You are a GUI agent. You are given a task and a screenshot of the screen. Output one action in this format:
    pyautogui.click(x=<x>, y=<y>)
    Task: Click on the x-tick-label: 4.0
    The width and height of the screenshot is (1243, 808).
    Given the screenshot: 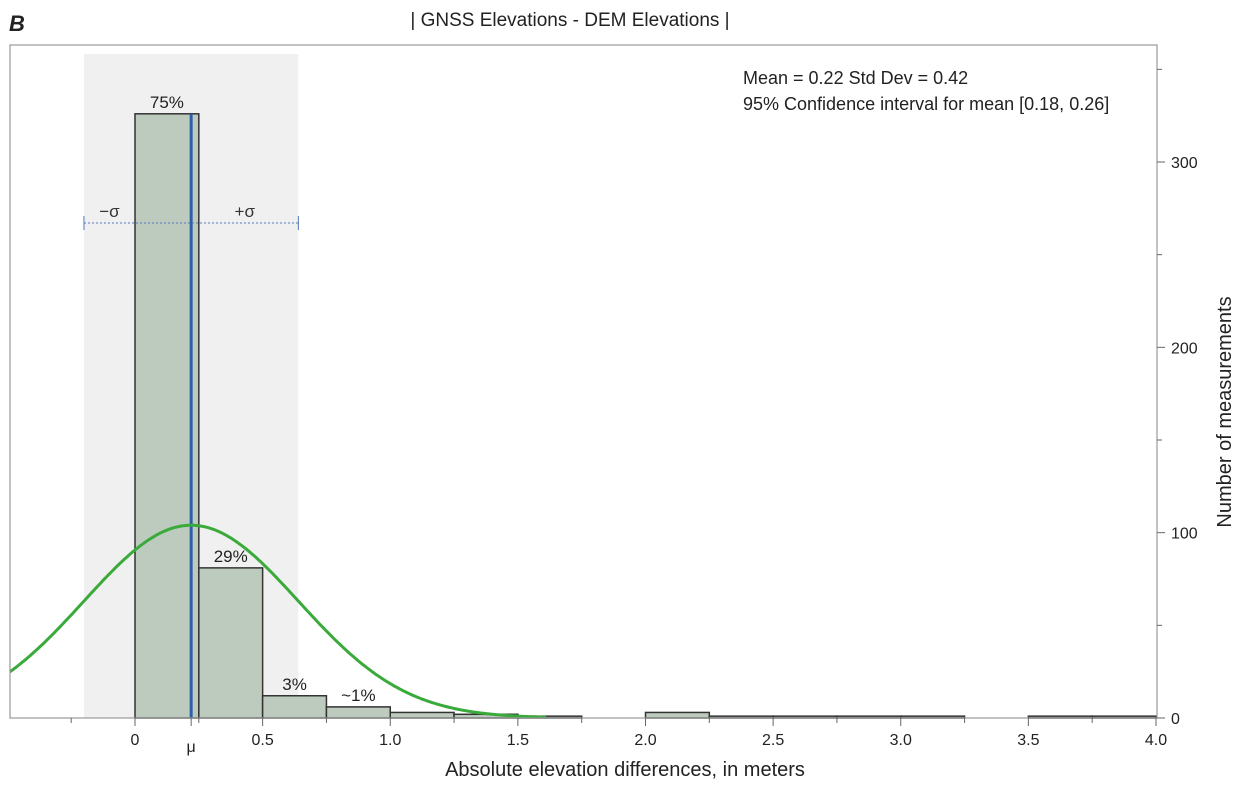 What is the action you would take?
    pyautogui.click(x=1156, y=740)
    